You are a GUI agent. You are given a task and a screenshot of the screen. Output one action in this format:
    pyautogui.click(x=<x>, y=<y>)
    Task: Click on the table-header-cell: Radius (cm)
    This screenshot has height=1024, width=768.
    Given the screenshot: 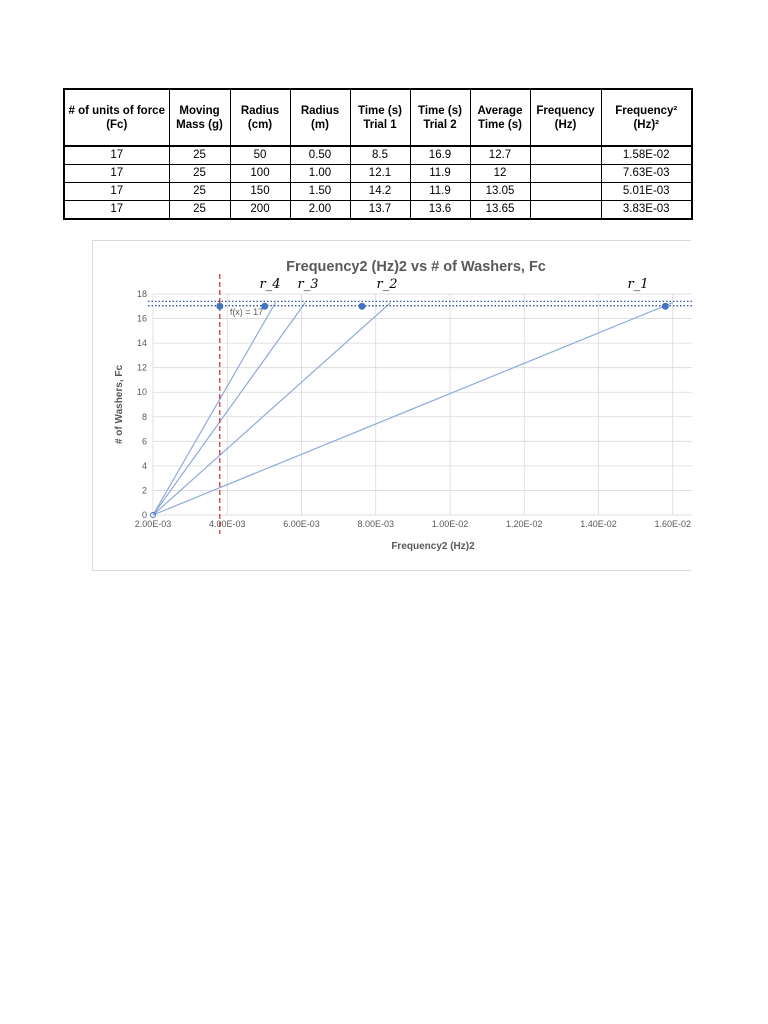 What is the action you would take?
    pyautogui.click(x=260, y=117)
    